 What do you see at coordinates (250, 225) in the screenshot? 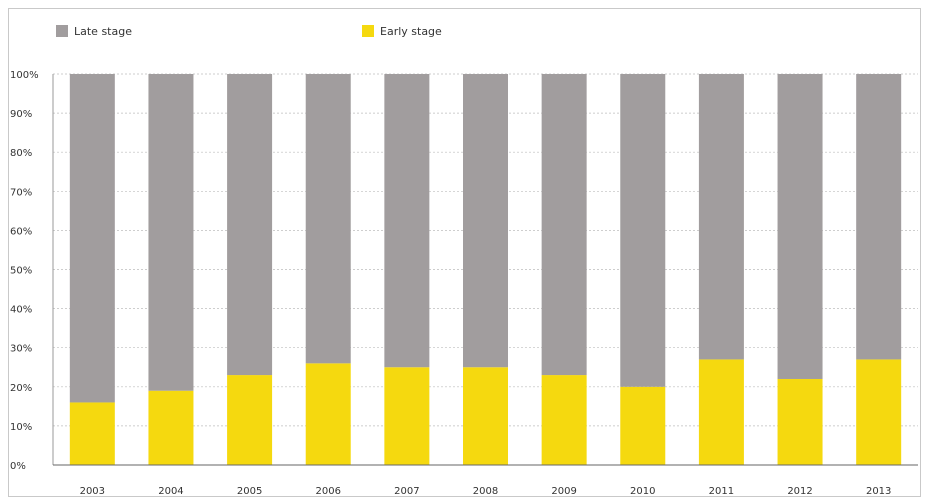
I see `bar-late-stage-2005` at bounding box center [250, 225].